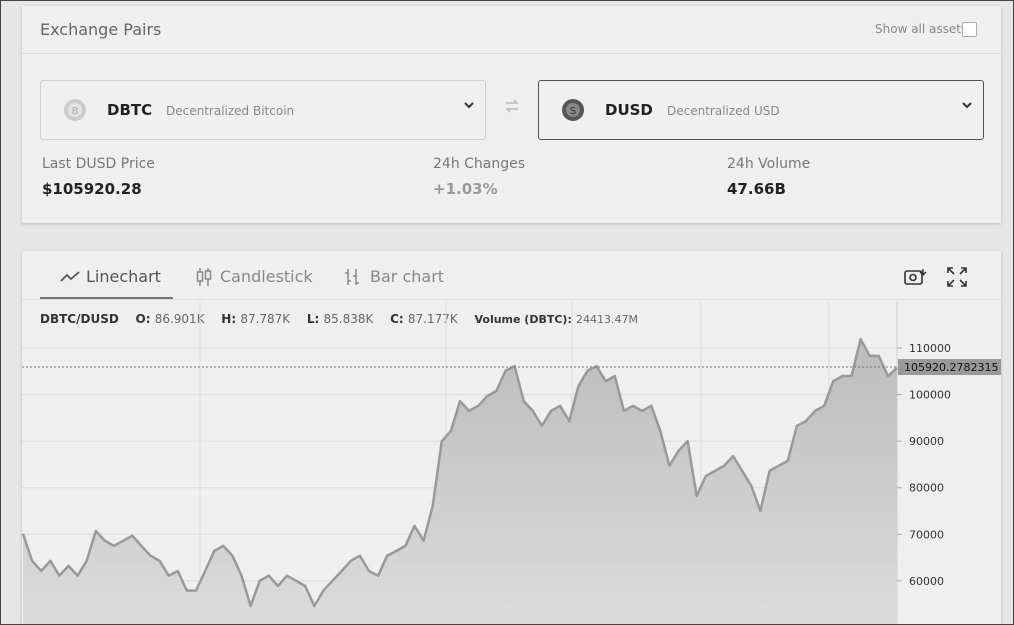 Image resolution: width=1014 pixels, height=625 pixels. I want to click on base-symbol: DBTC, so click(130, 110).